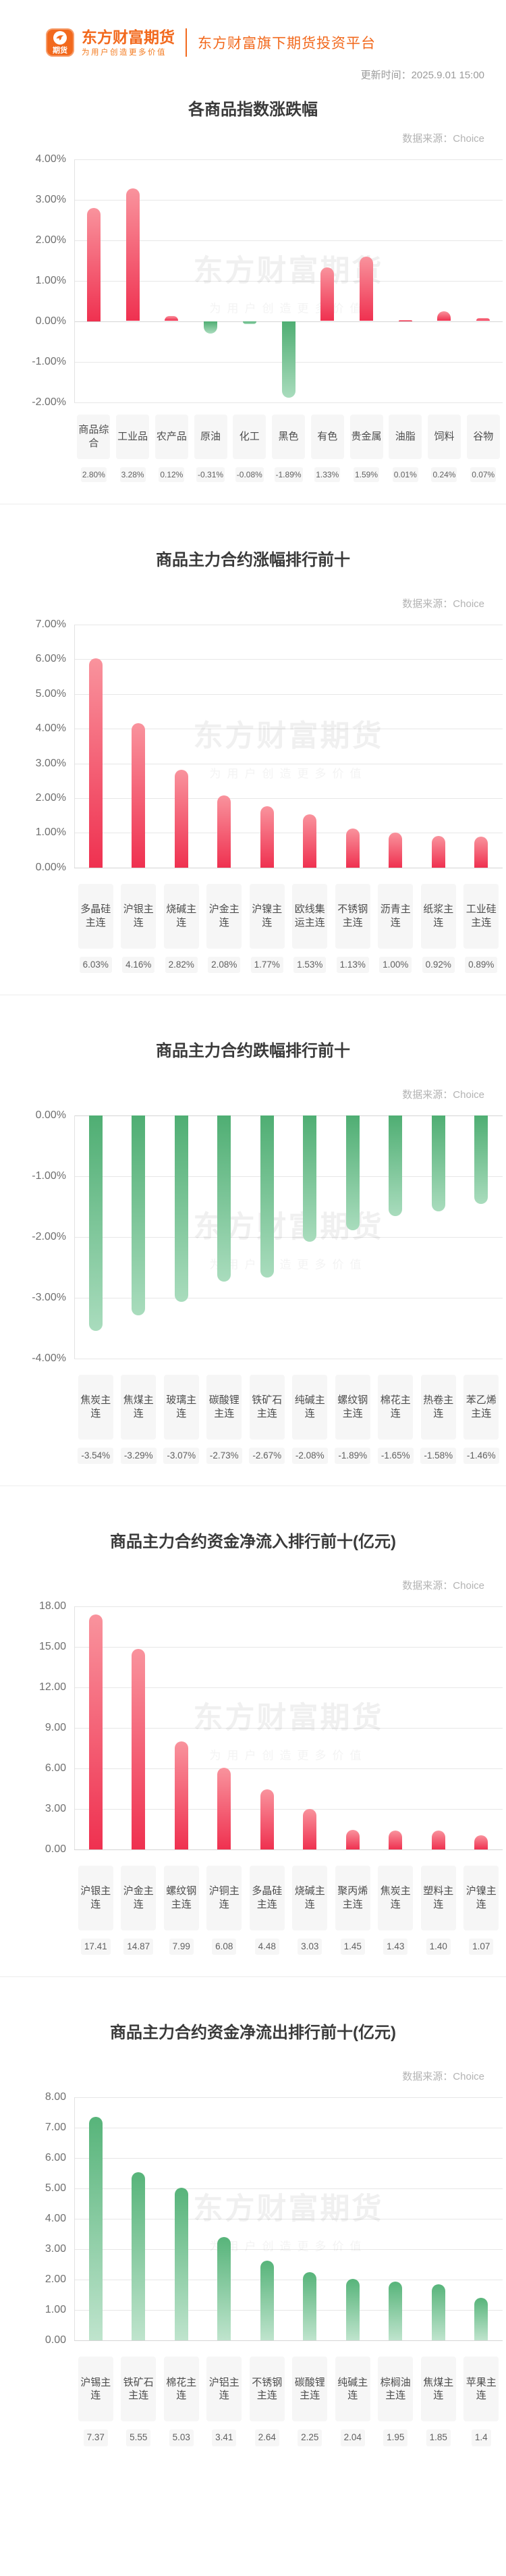 This screenshot has width=506, height=2576. I want to click on value-label: -1.58%, so click(438, 1456).